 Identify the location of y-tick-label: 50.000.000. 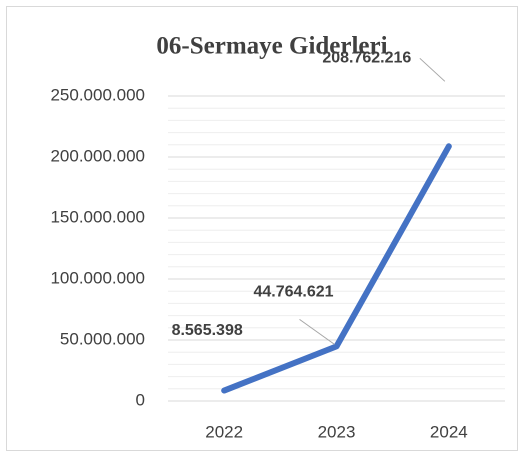
(102, 338).